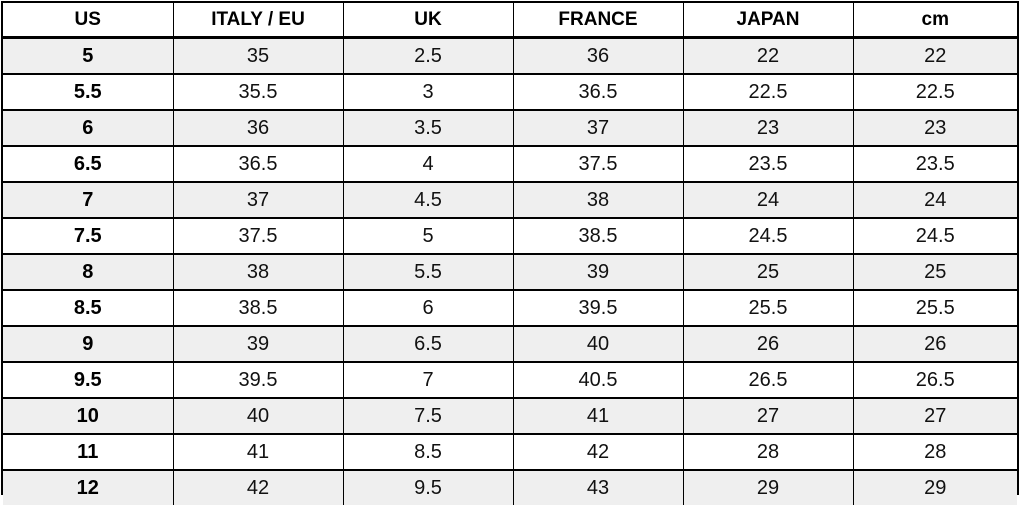 This screenshot has height=505, width=1024. I want to click on cell-cm: 23.5, so click(935, 164).